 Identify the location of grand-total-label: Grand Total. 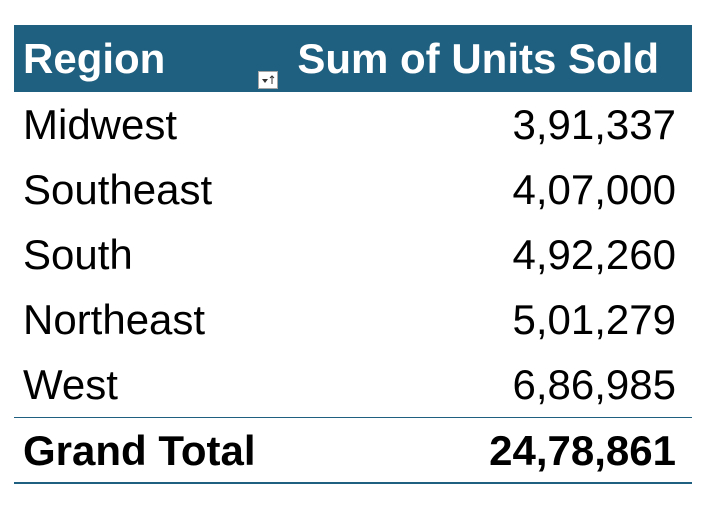
(139, 450).